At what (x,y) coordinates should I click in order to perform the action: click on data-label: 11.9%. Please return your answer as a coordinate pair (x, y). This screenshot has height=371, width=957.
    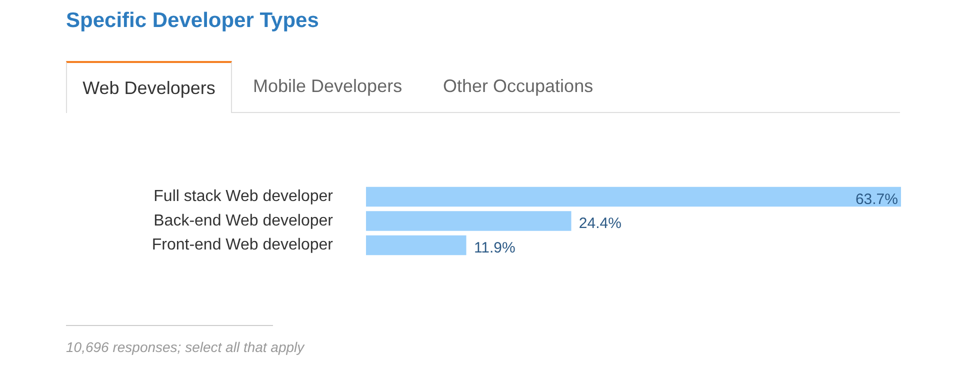
    Looking at the image, I should click on (495, 247).